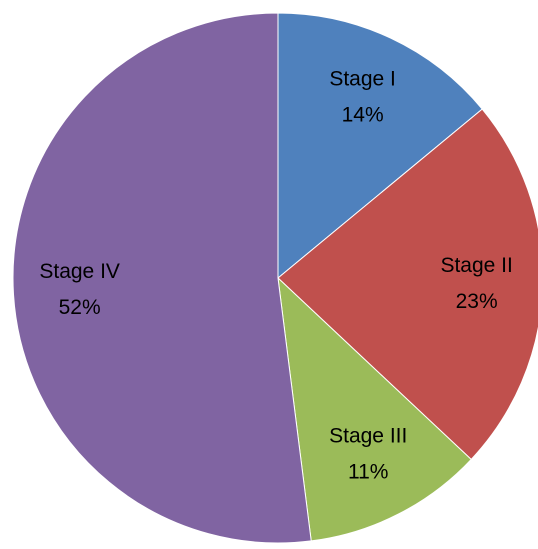  I want to click on value-label: 52%, so click(80, 307).